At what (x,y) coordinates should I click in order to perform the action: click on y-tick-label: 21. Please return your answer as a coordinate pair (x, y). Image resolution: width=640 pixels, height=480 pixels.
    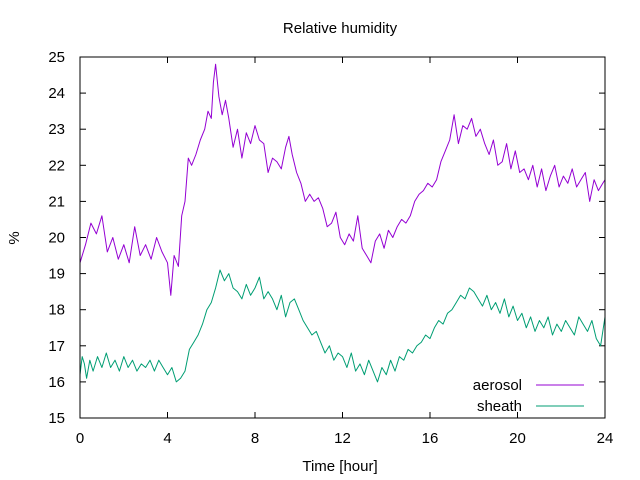
    Looking at the image, I should click on (56, 201).